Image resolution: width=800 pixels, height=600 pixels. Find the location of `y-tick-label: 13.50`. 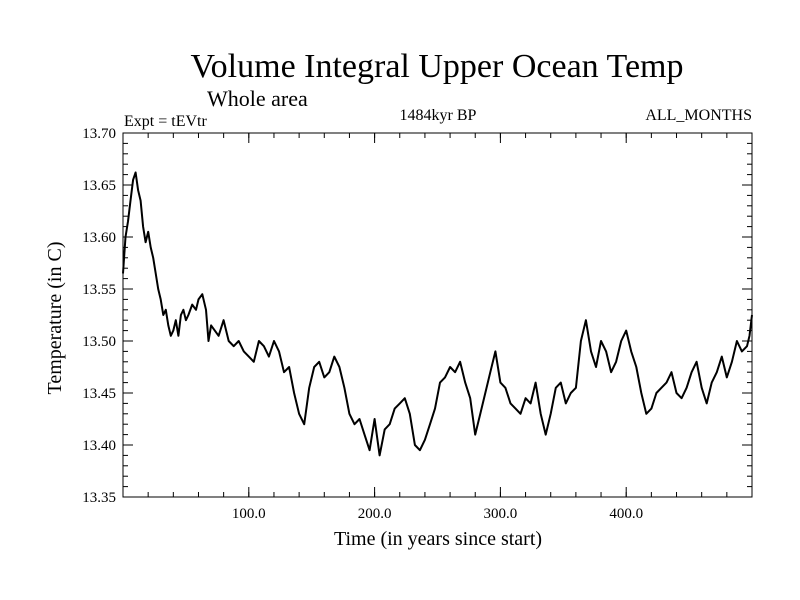

y-tick-label: 13.50 is located at coordinates (99, 342).